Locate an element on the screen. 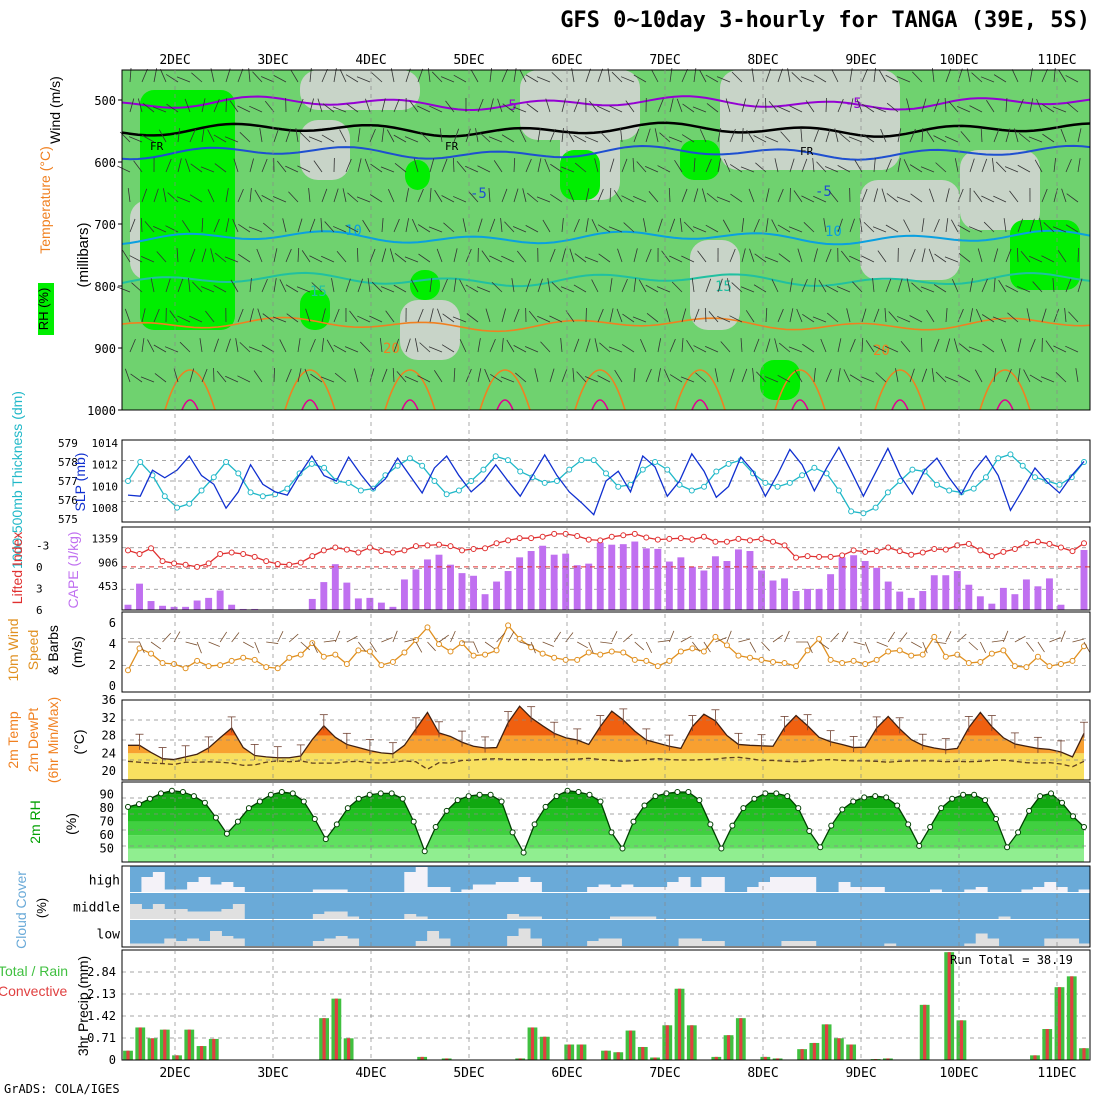 This screenshot has width=1100, height=1100. rh-band is located at coordinates (606, 828).